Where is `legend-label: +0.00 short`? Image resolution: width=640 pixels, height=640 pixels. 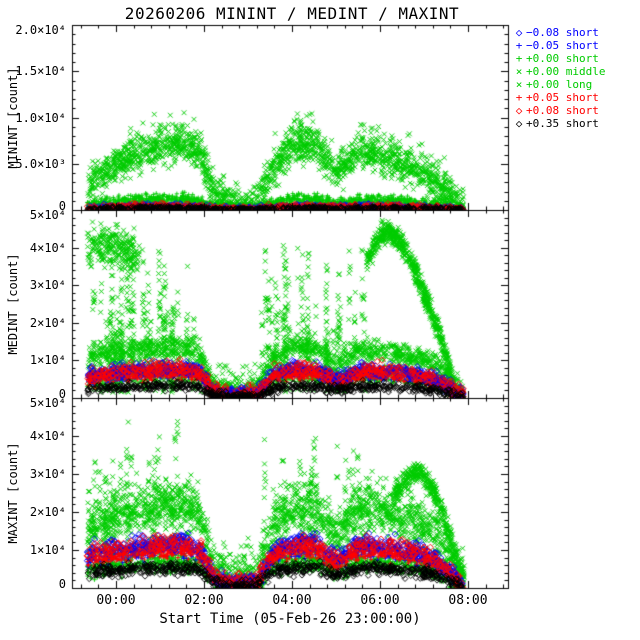 legend-label: +0.00 short is located at coordinates (562, 58).